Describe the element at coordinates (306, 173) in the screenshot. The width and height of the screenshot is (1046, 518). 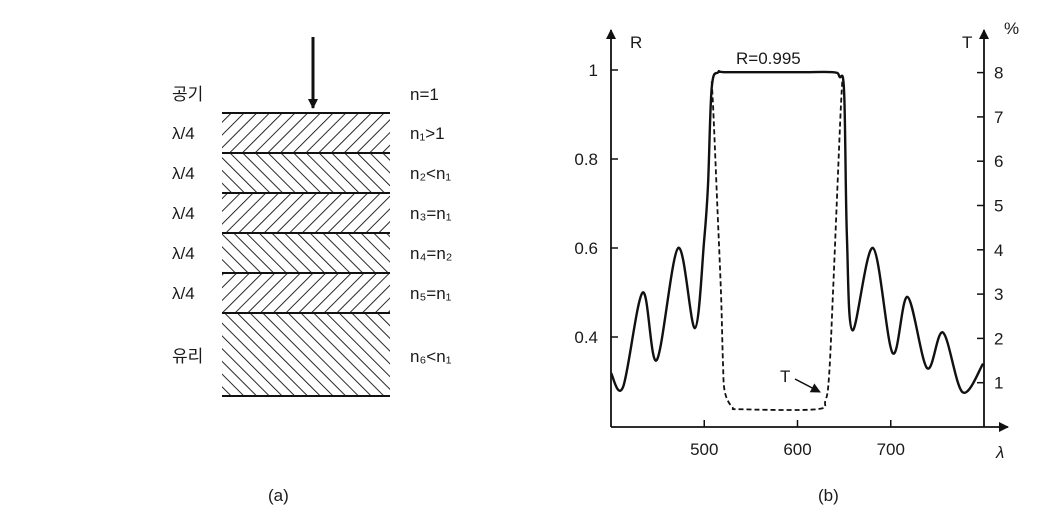
I see `layer-2-hatch` at that location.